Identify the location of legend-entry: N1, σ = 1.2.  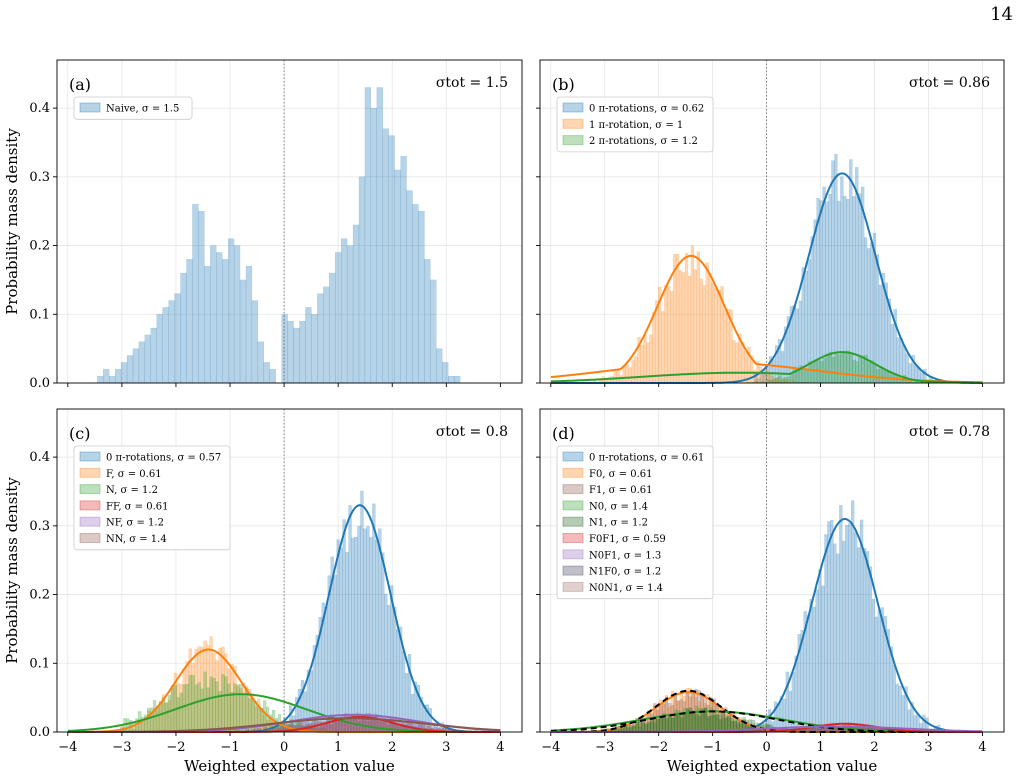
(618, 523).